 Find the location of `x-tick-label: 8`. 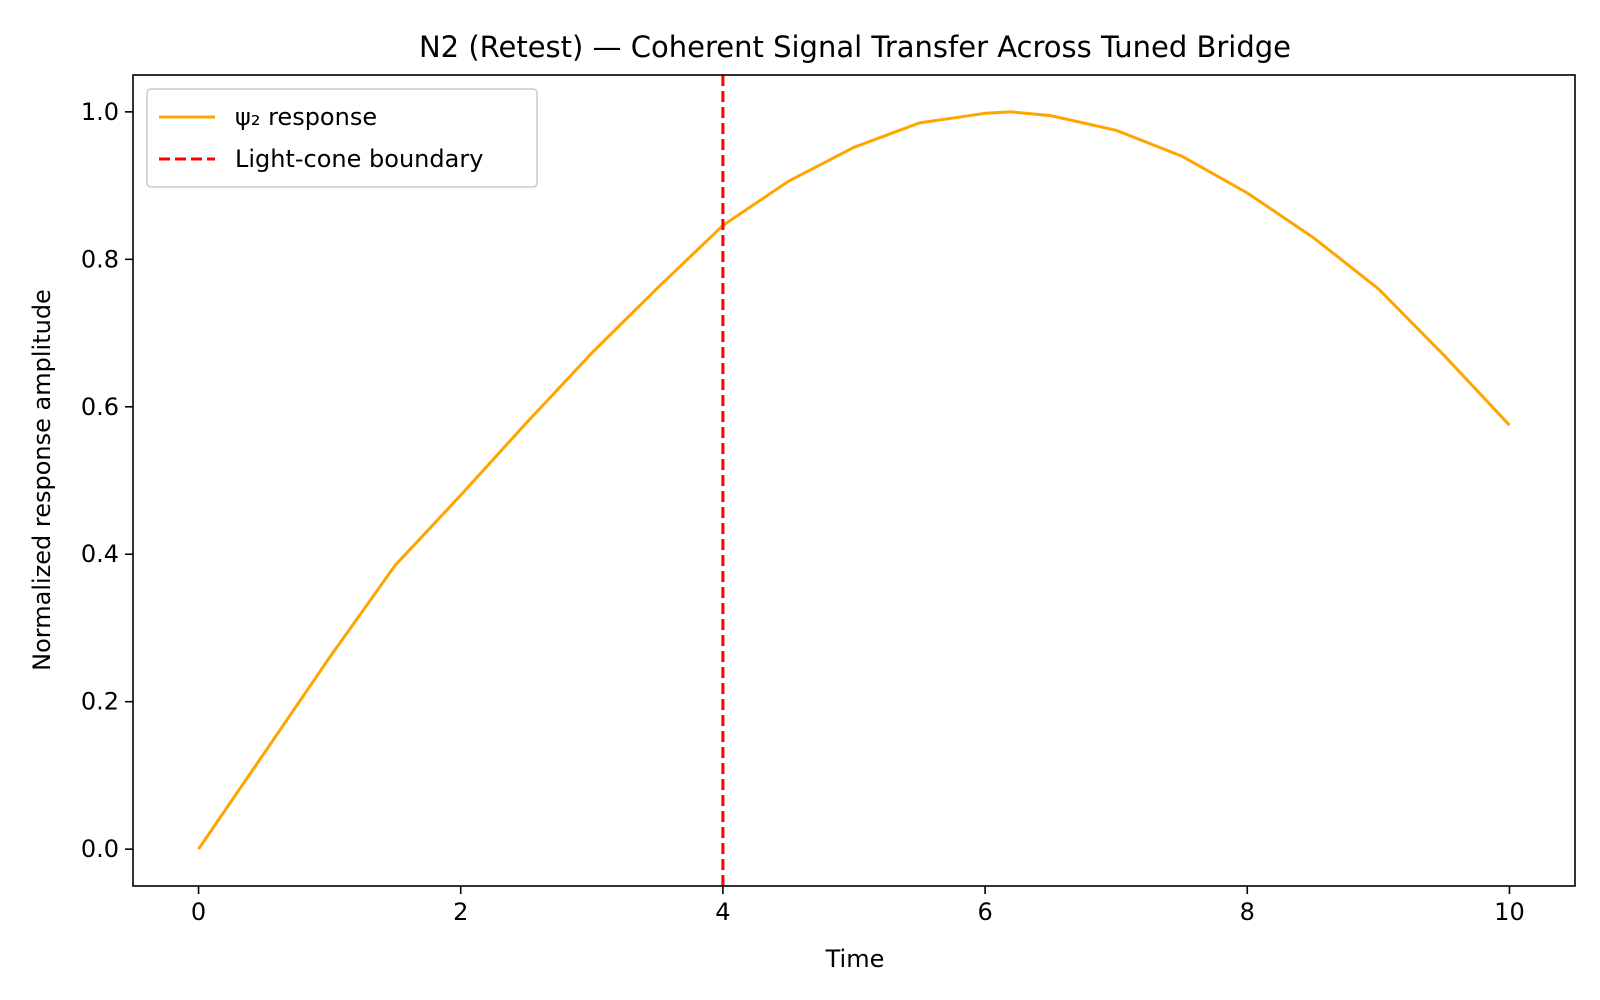

x-tick-label: 8 is located at coordinates (1247, 912).